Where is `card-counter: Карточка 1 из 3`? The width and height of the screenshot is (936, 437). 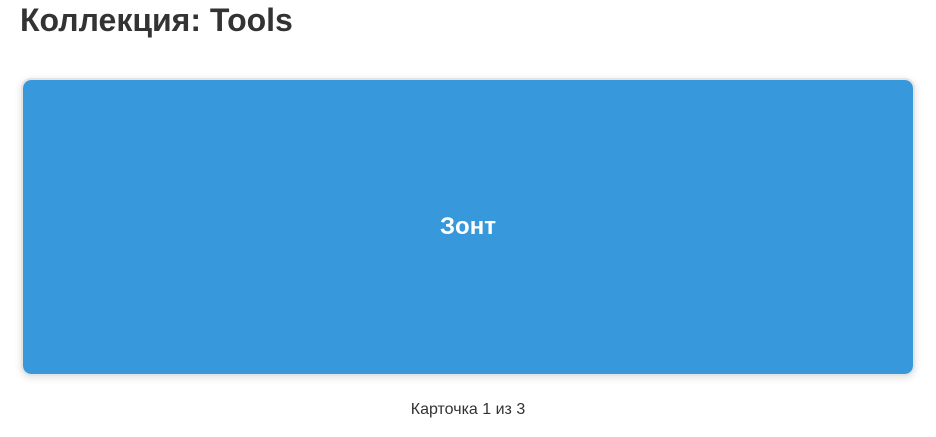
card-counter: Карточка 1 из 3 is located at coordinates (468, 409).